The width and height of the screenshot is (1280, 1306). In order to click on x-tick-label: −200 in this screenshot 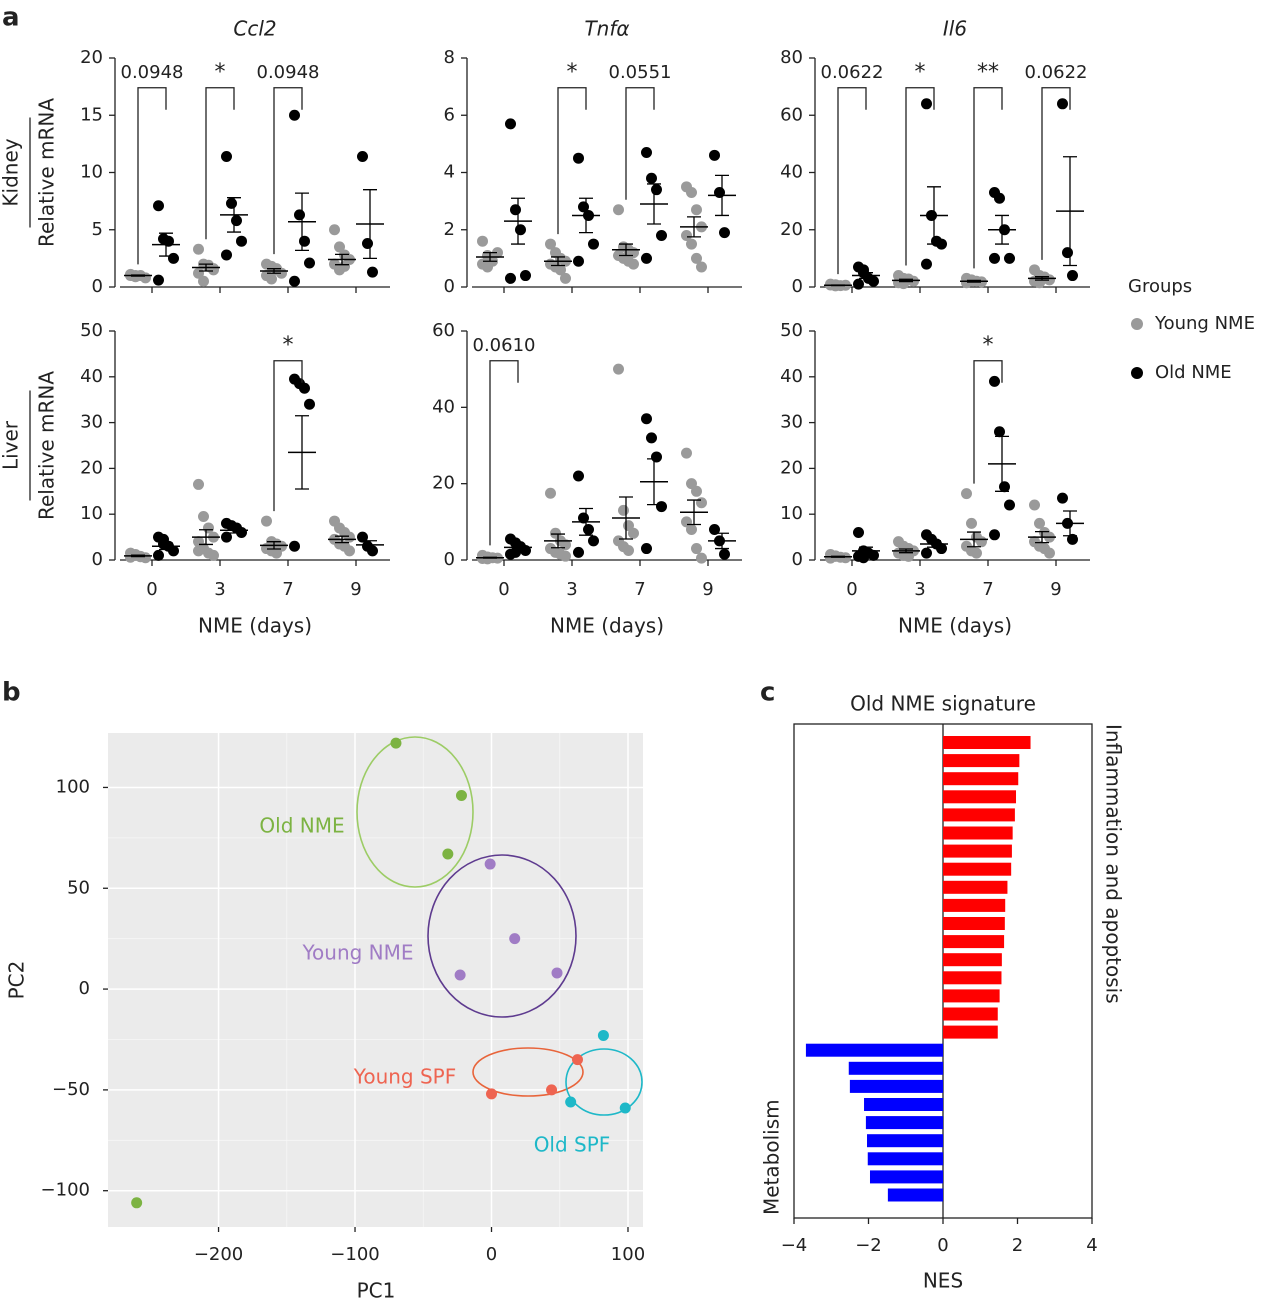, I will do `click(218, 1254)`.